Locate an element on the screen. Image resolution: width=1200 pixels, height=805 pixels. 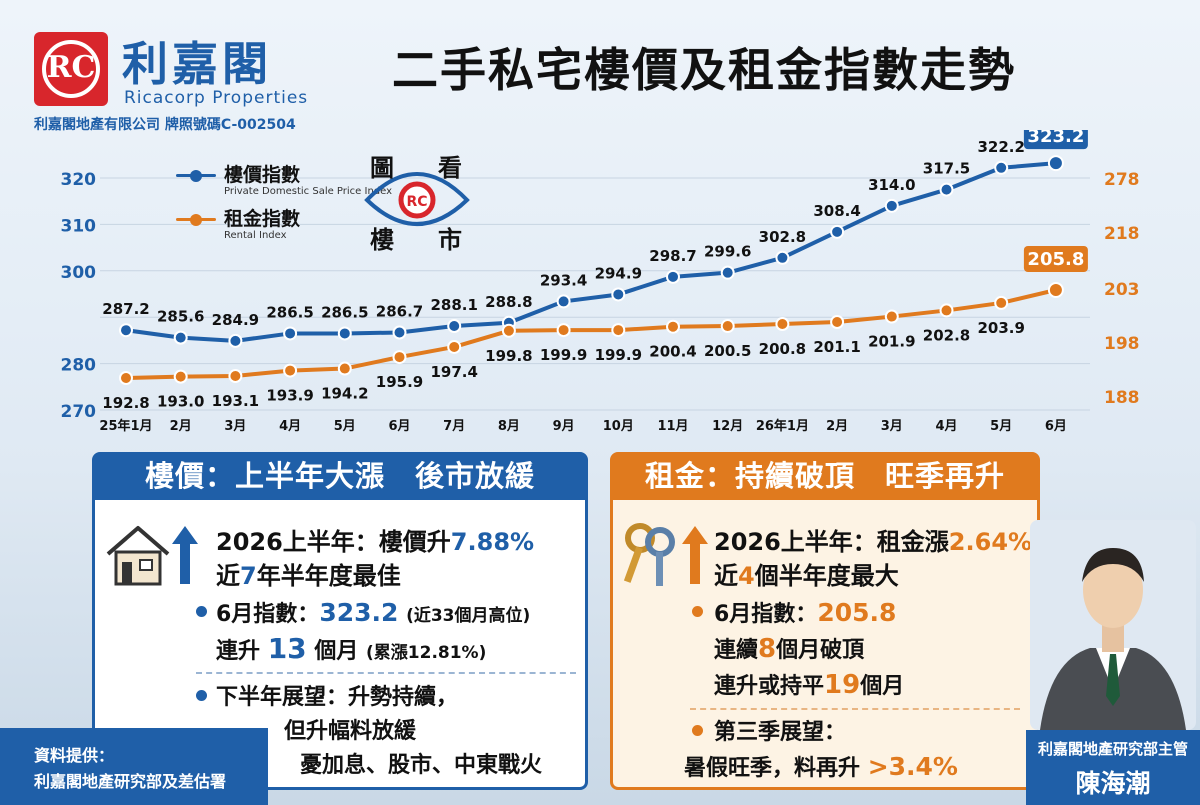
x-tick-label: 6月 is located at coordinates (1056, 426).